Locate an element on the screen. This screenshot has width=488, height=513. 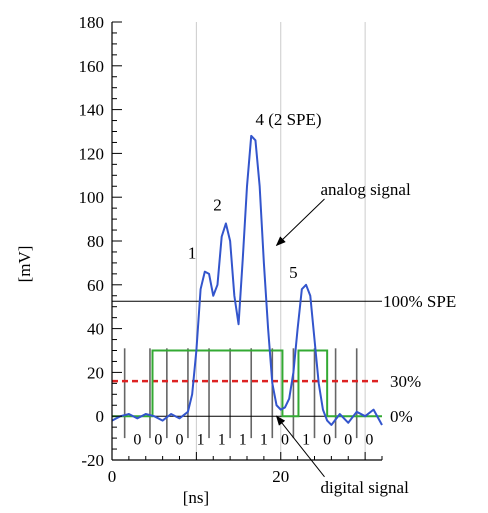
y-tick-label: 120 is located at coordinates (92, 153).